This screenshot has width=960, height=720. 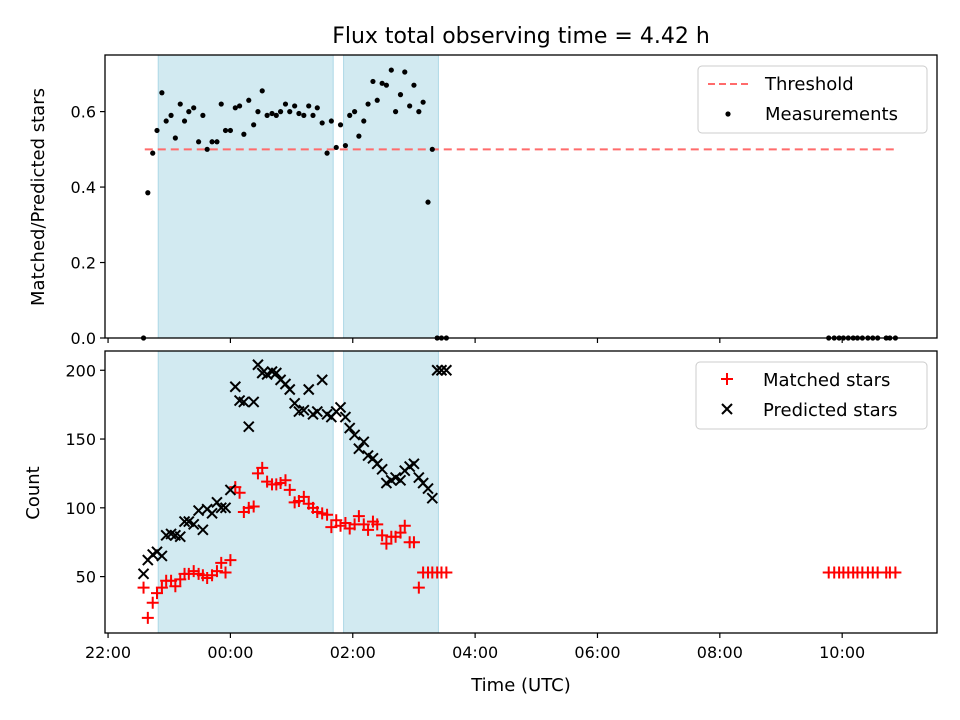 What do you see at coordinates (831, 114) in the screenshot?
I see `legend-measurements-label: Measurements` at bounding box center [831, 114].